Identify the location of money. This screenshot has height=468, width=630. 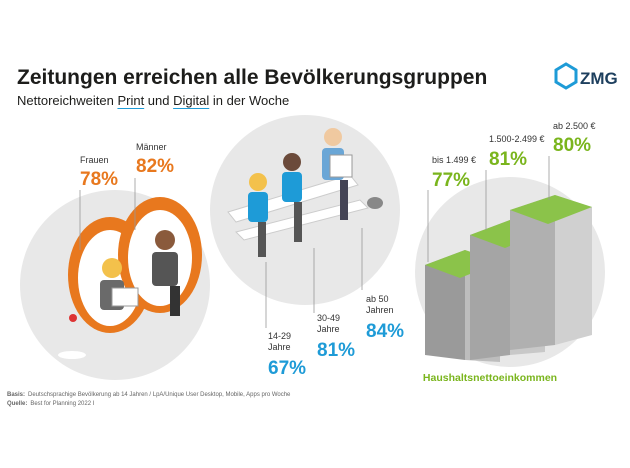
(551, 209).